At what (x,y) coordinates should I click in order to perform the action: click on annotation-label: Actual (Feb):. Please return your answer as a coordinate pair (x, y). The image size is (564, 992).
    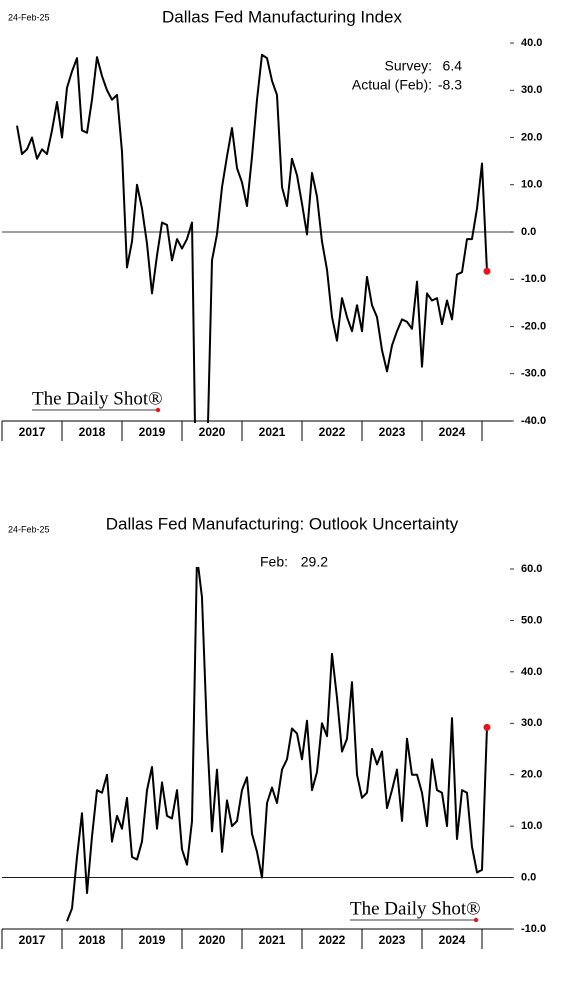
    Looking at the image, I should click on (392, 85).